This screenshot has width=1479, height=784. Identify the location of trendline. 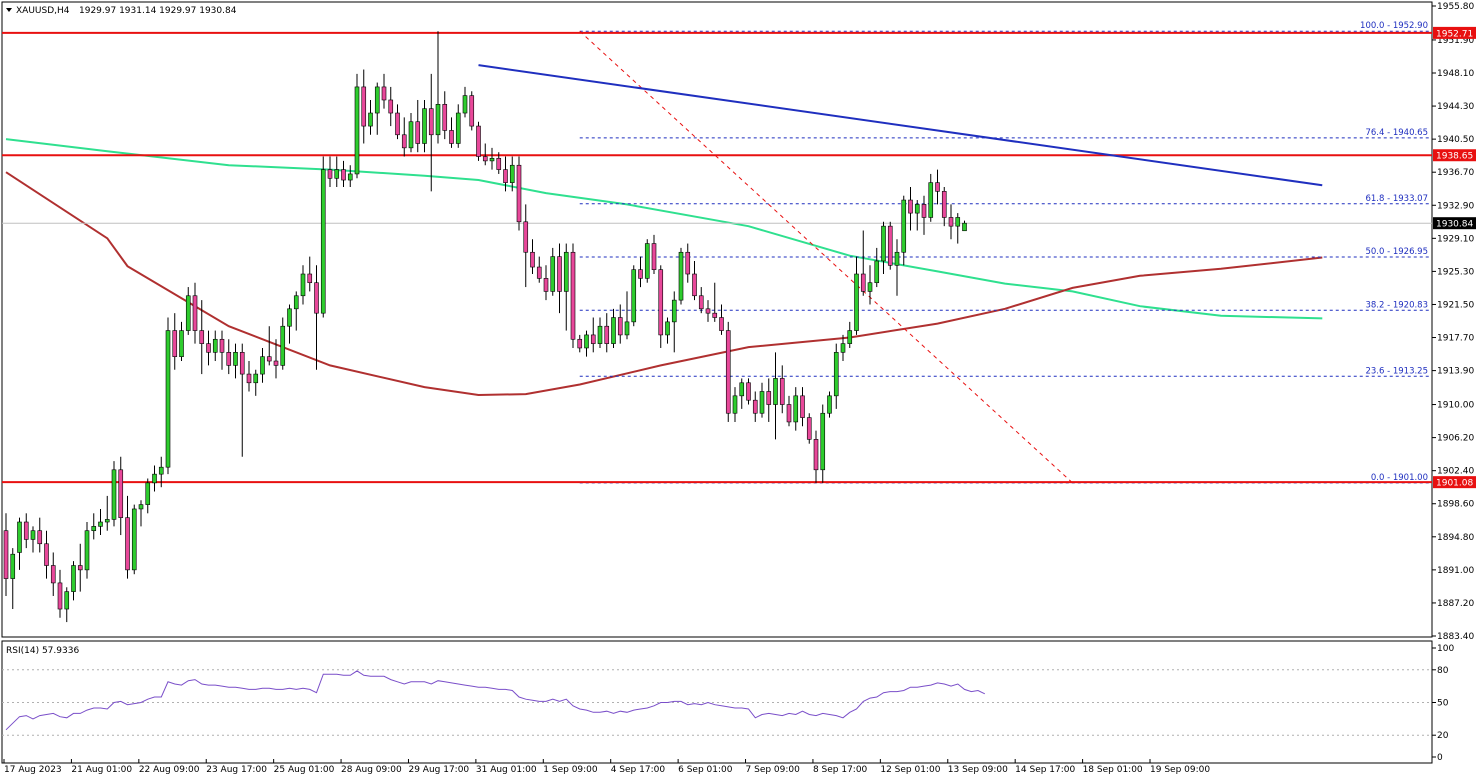
(900, 125).